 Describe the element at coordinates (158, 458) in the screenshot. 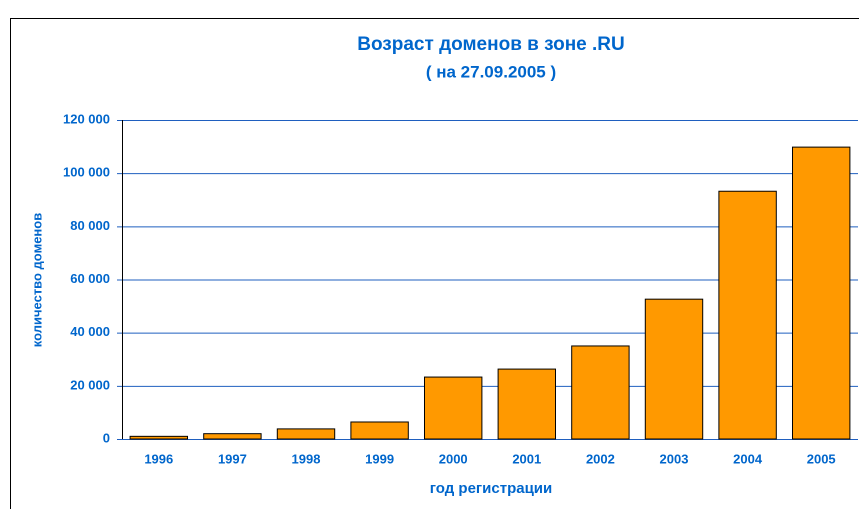

I see `x-tick-label: 1996` at that location.